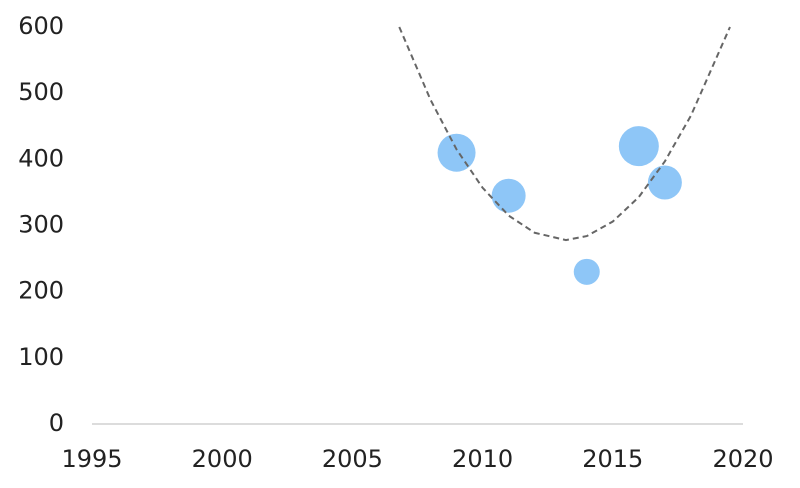 The width and height of the screenshot is (800, 488). What do you see at coordinates (41, 158) in the screenshot?
I see `y-tick-label: 400` at bounding box center [41, 158].